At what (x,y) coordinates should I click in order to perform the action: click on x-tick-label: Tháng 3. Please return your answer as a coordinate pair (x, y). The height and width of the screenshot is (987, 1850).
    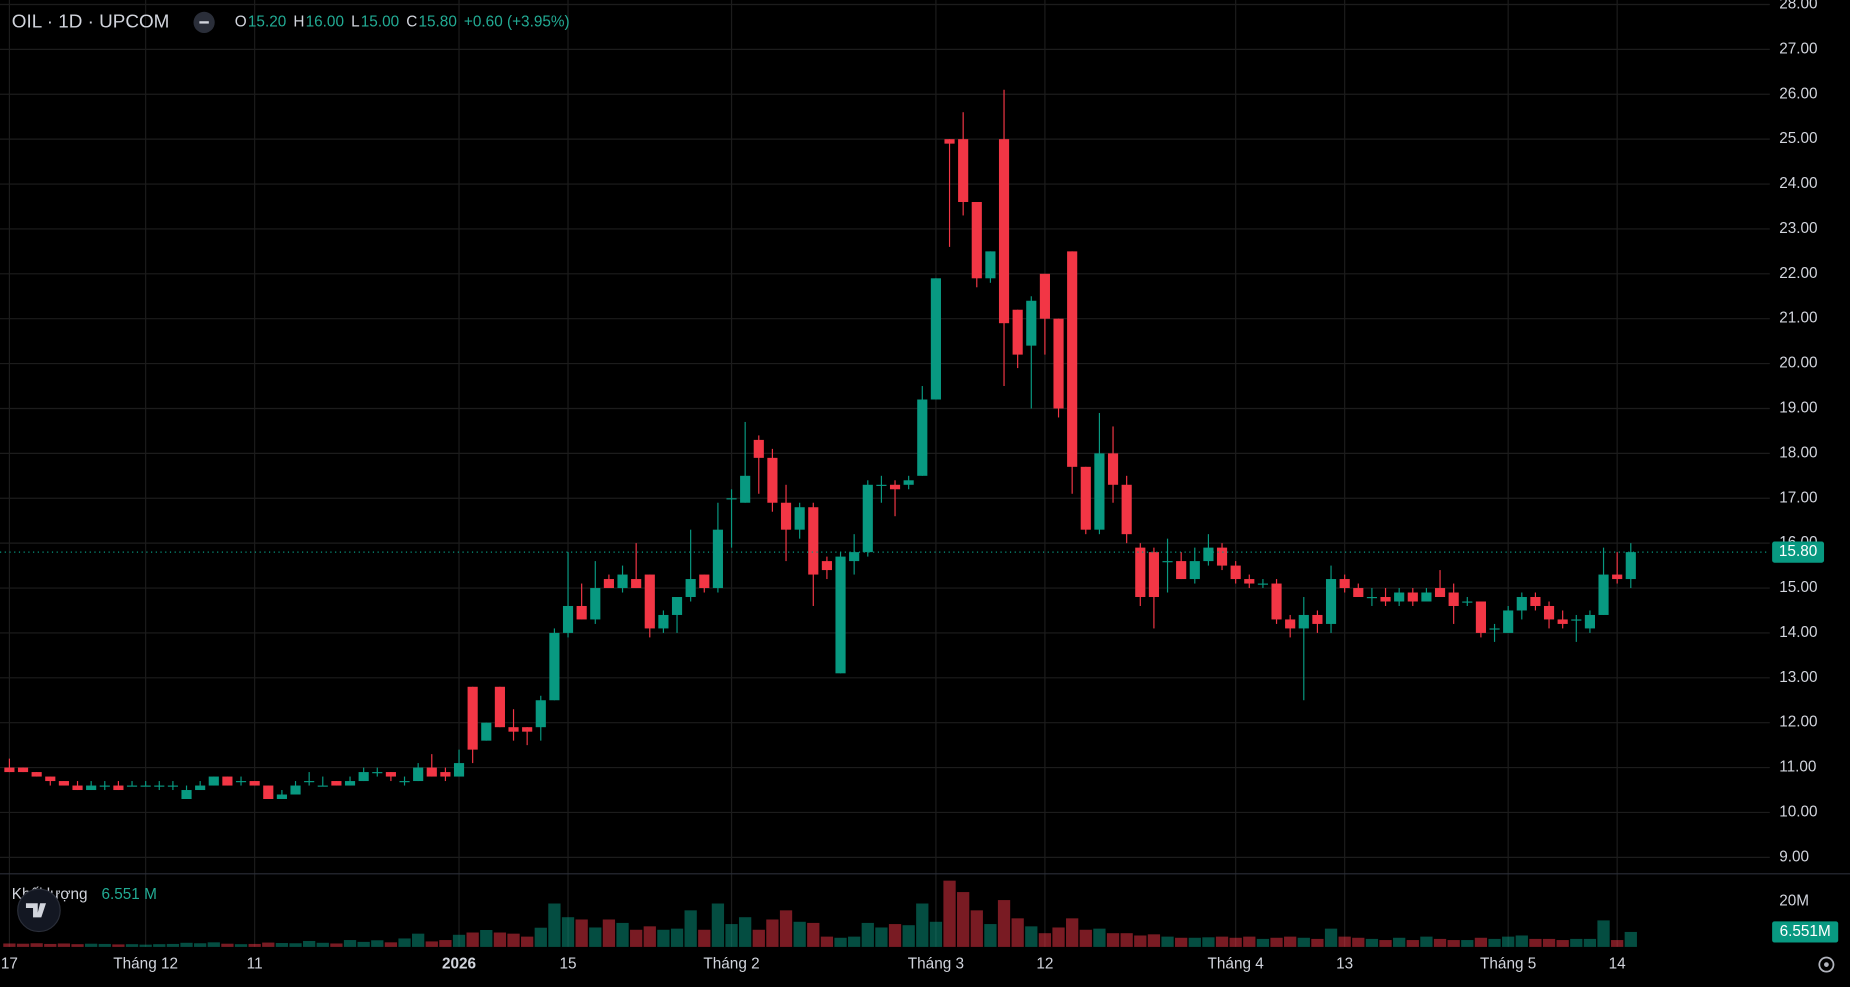
    Looking at the image, I should click on (936, 964).